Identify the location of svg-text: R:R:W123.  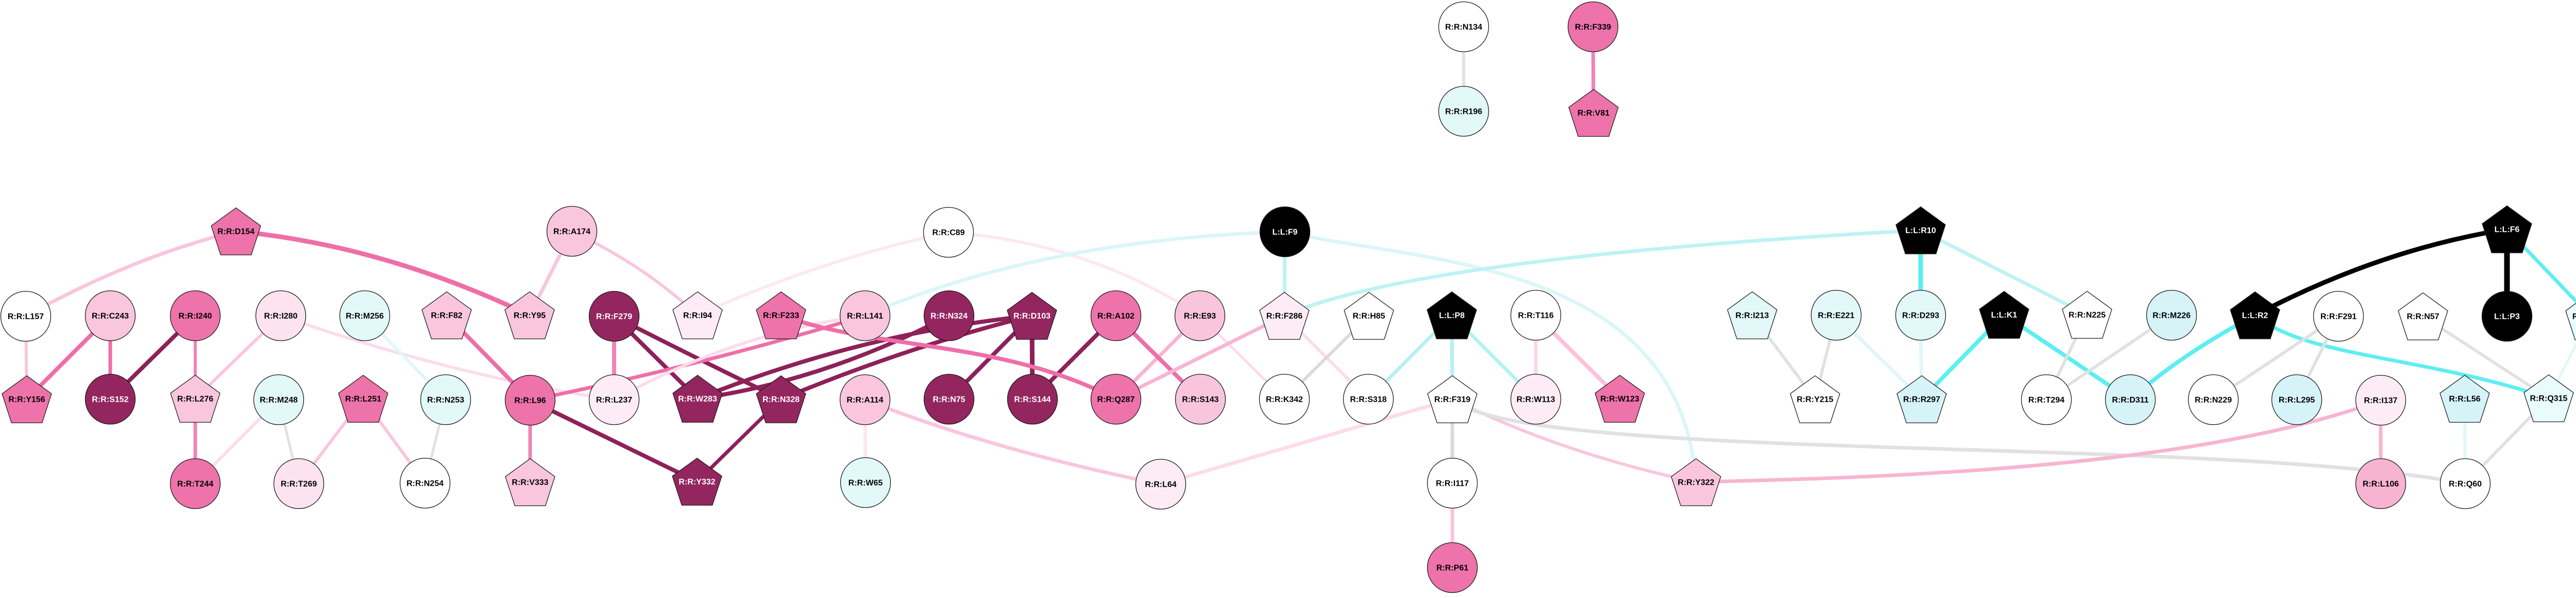
(1619, 399).